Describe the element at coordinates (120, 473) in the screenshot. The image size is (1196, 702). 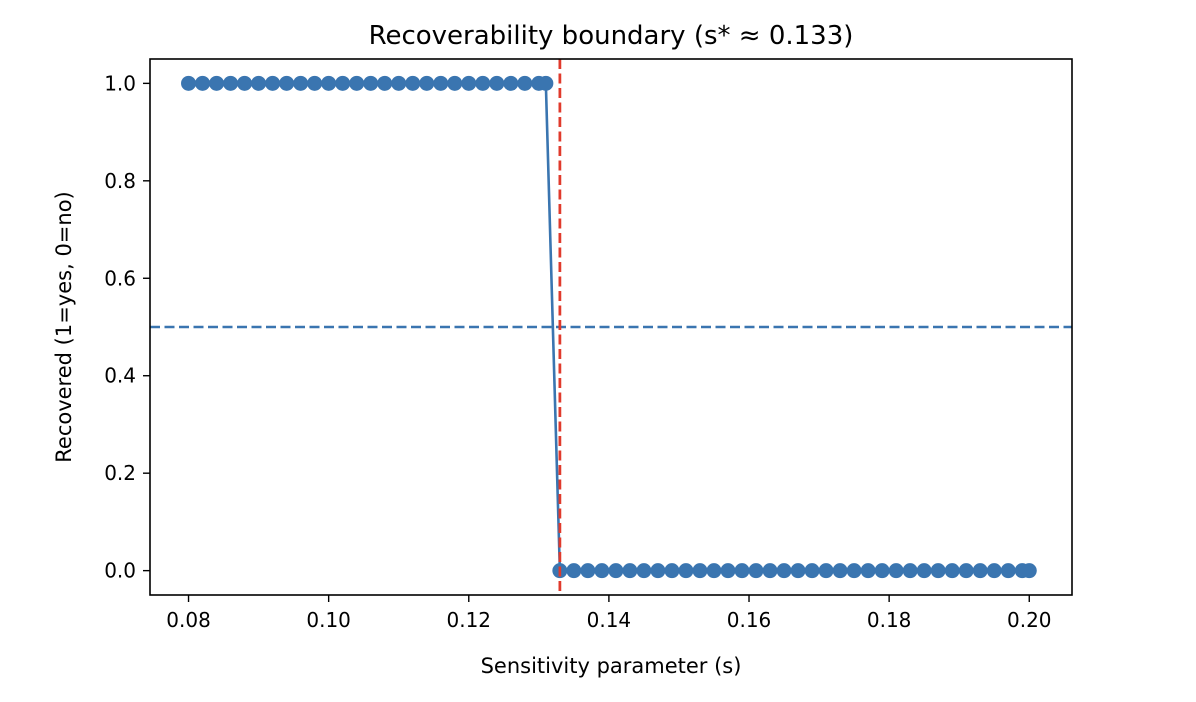
I see `y-tick-label: 0.2` at that location.